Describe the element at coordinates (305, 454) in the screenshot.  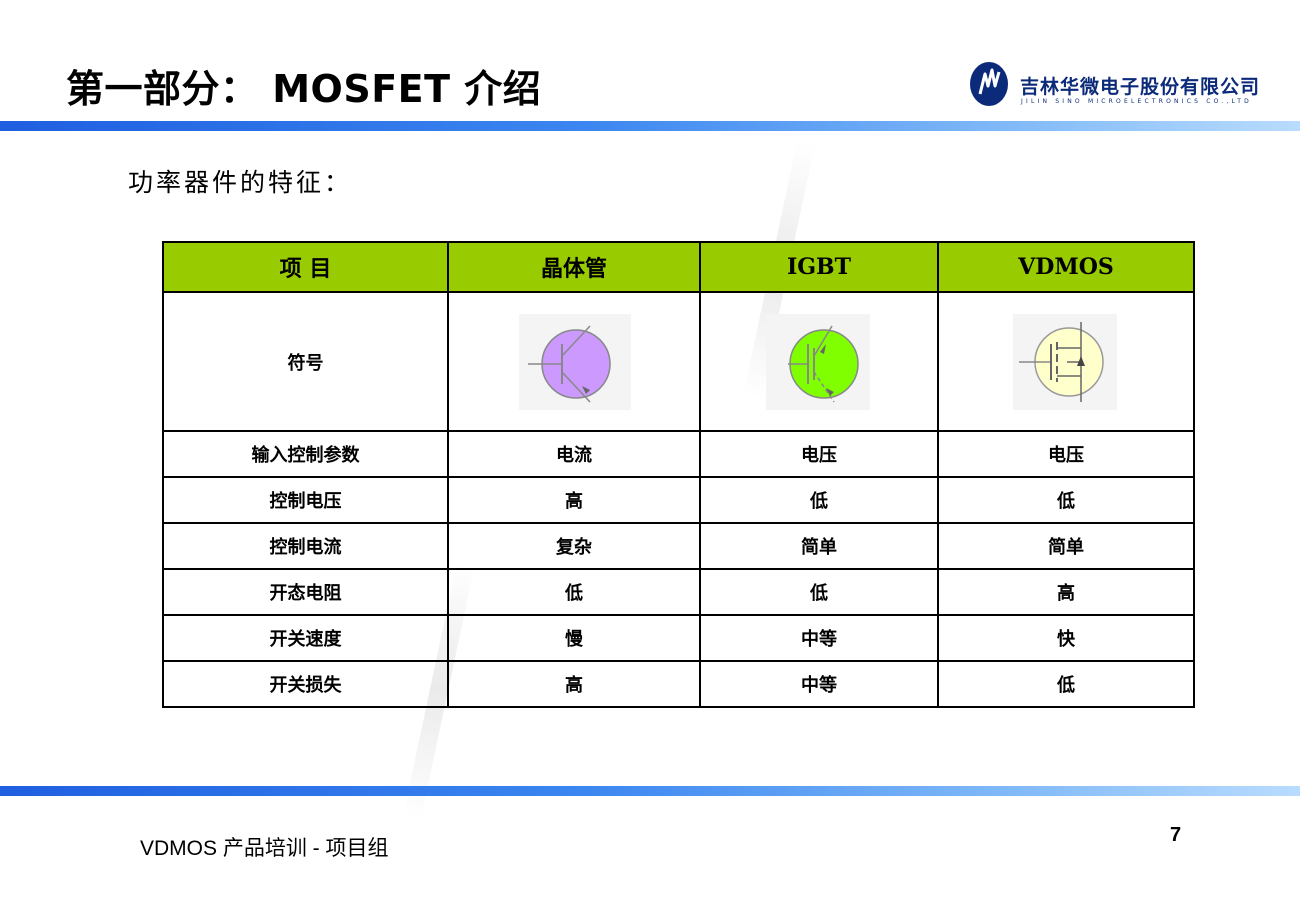
I see `row-label: 输入控制参数` at that location.